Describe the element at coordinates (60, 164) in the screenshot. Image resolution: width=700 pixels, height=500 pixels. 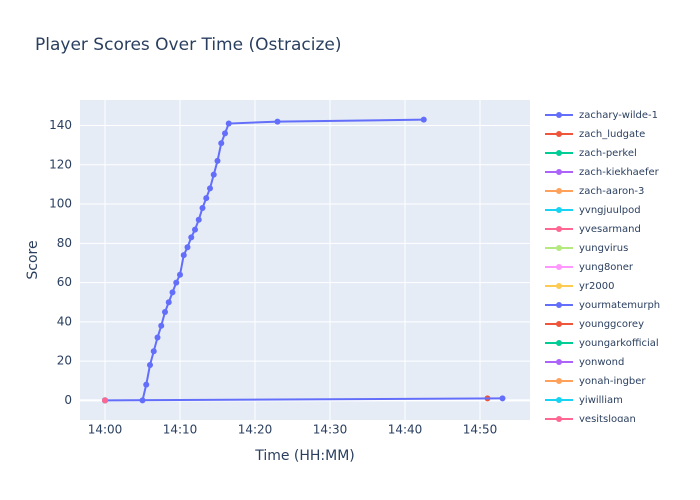
I see `y-tick-label: 120` at that location.